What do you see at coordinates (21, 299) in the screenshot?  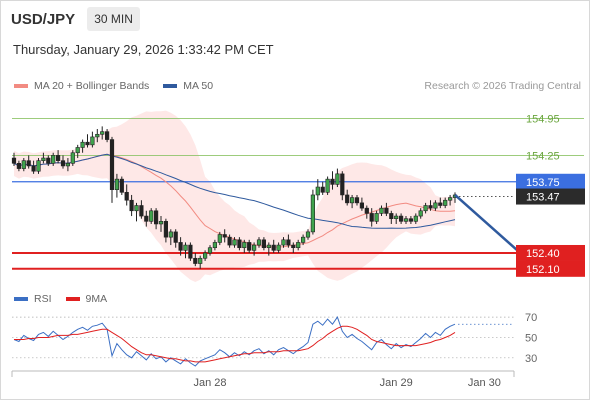 I see `rsi-swatch` at bounding box center [21, 299].